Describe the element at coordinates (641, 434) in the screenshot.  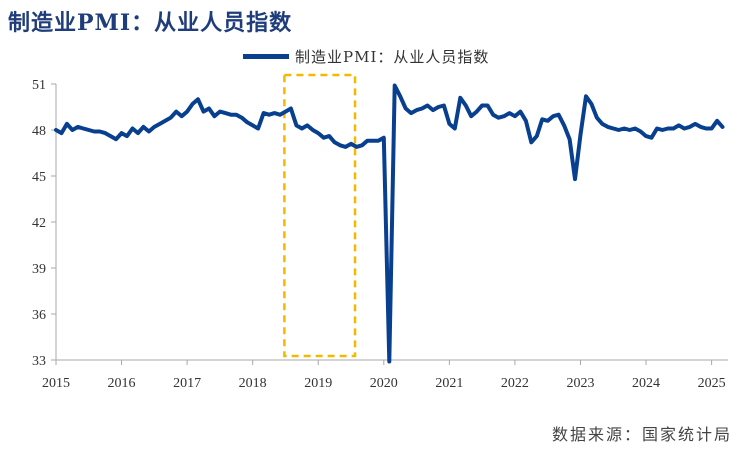
I see `data-source: 数据来源：国家统计局` at that location.